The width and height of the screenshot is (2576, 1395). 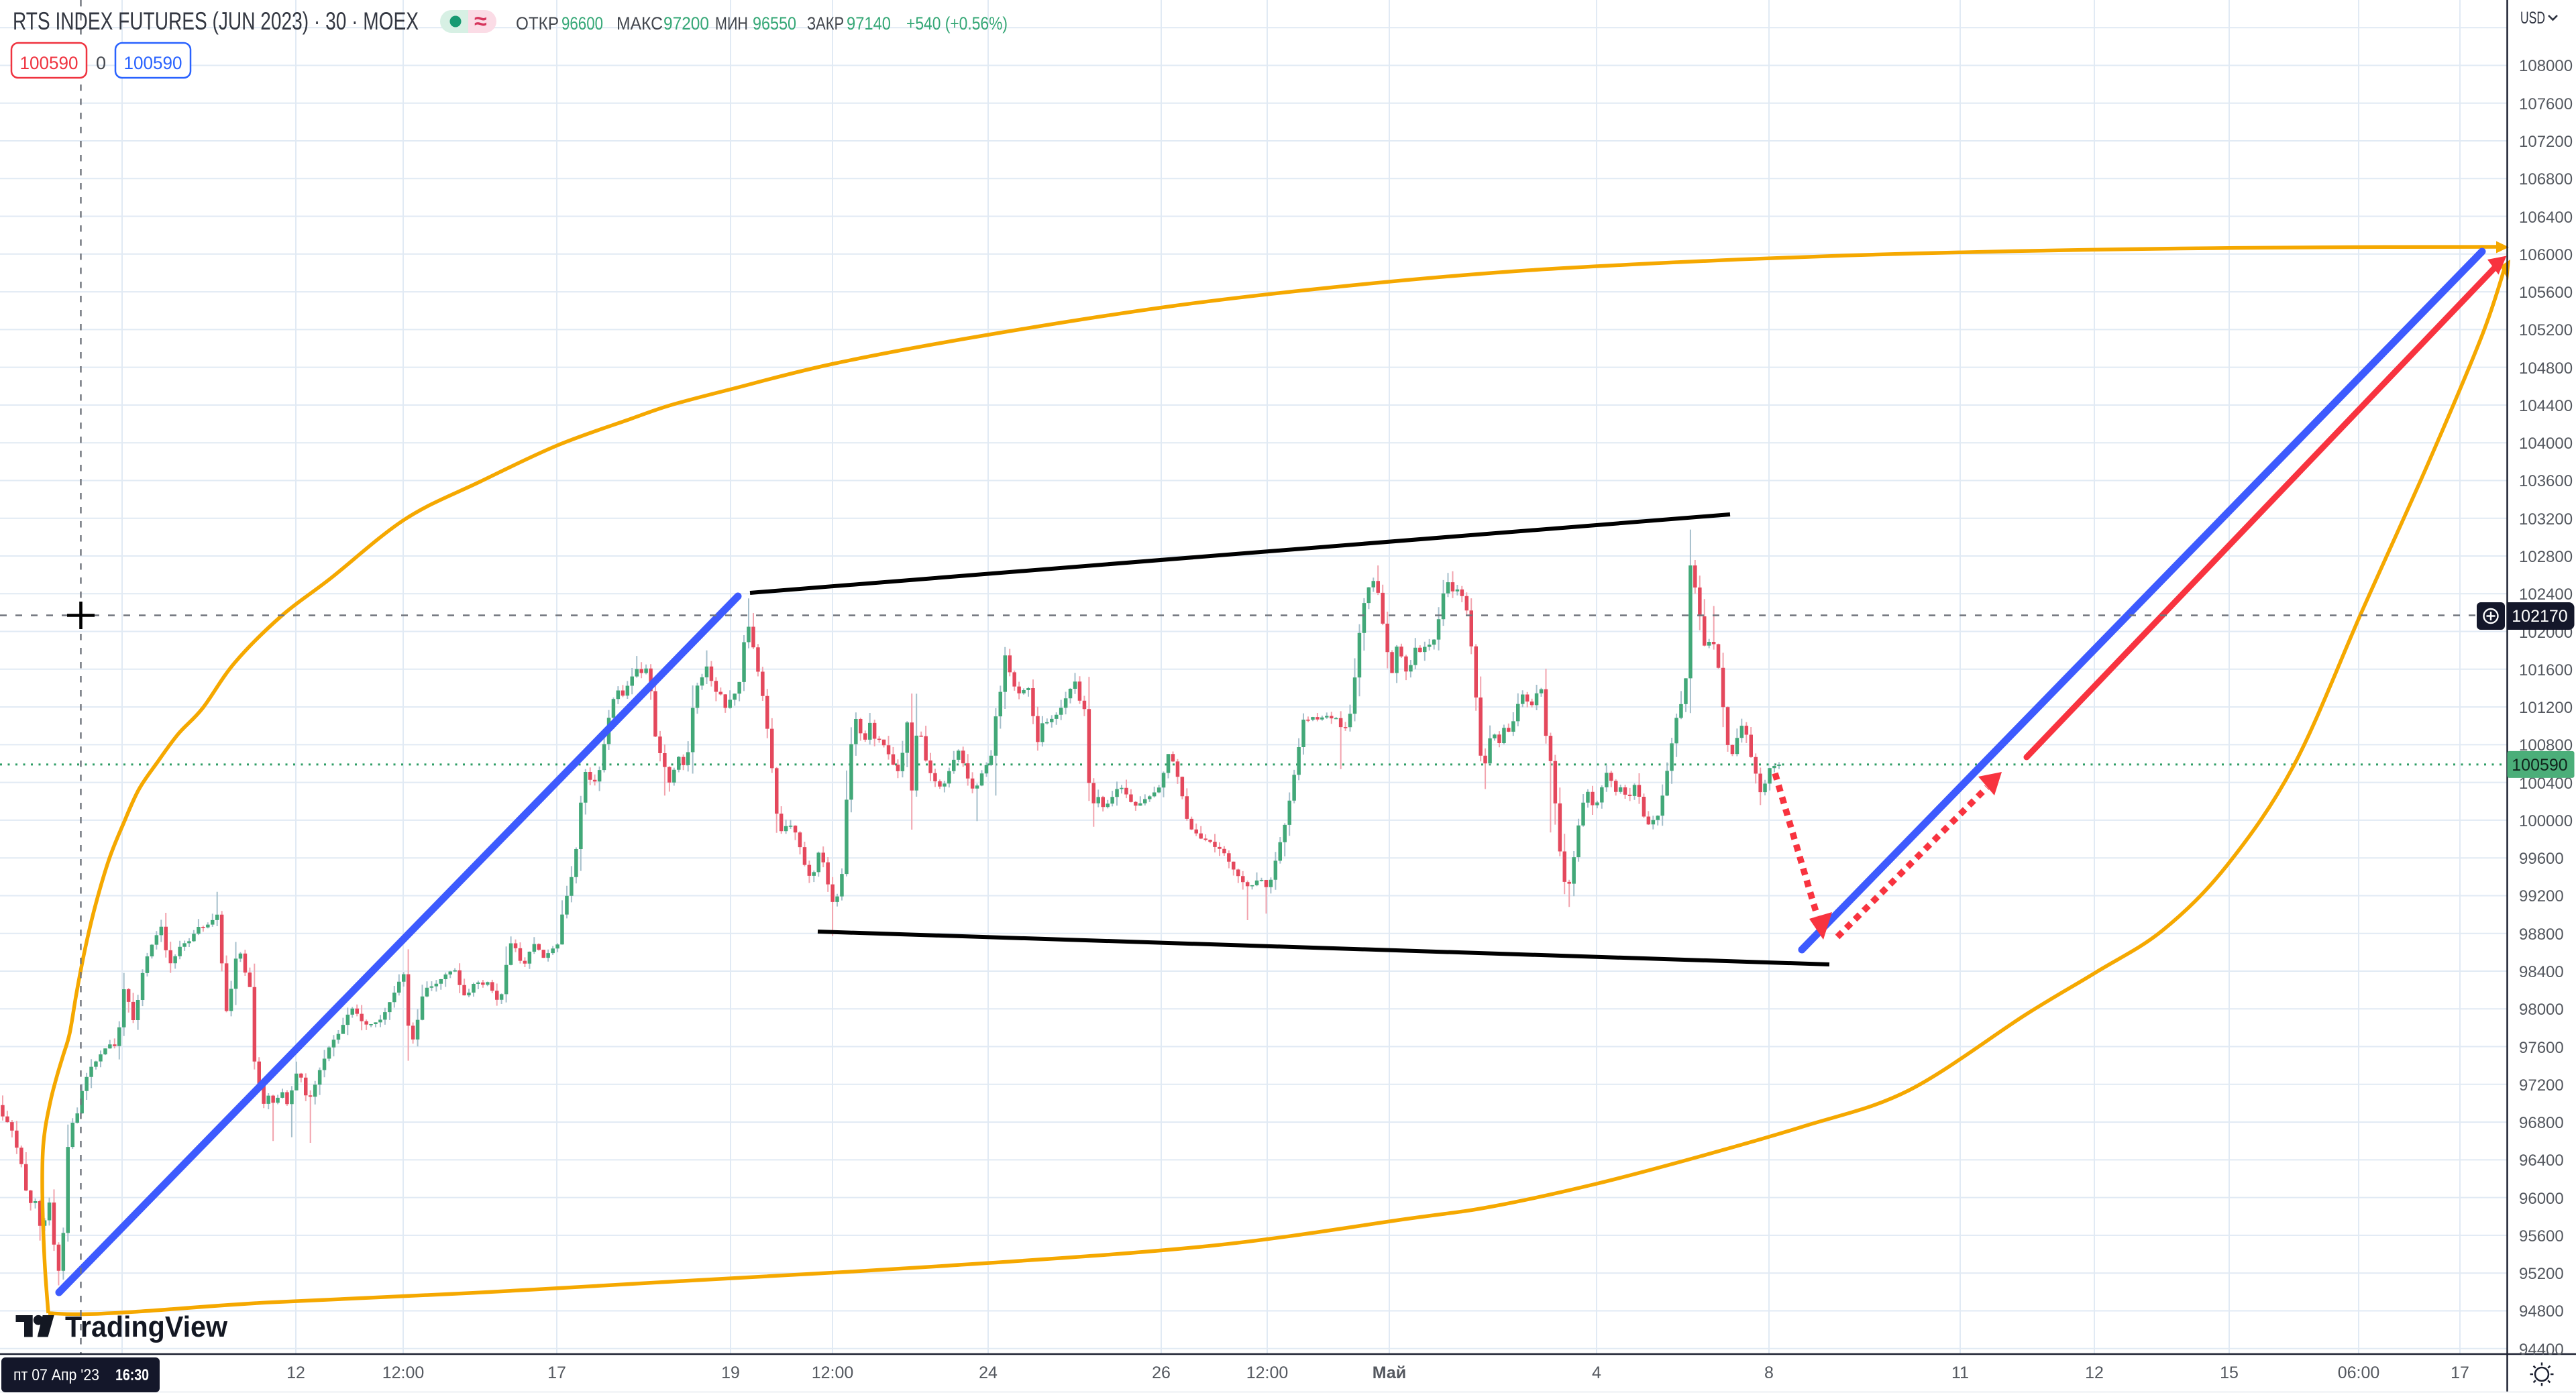 What do you see at coordinates (825, 23) in the screenshot?
I see `svg-text: ЗАКР` at bounding box center [825, 23].